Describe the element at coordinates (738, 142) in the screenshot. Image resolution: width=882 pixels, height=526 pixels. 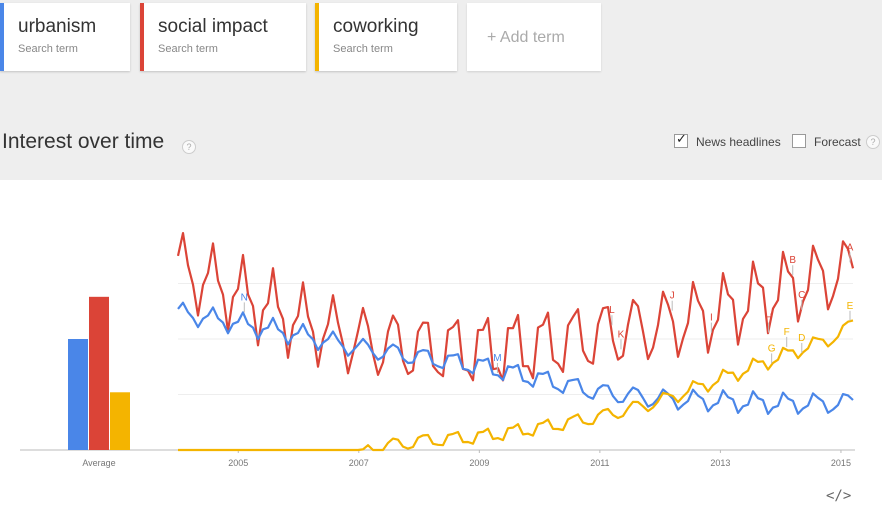
I see `news-headlines-label: News headlines` at that location.